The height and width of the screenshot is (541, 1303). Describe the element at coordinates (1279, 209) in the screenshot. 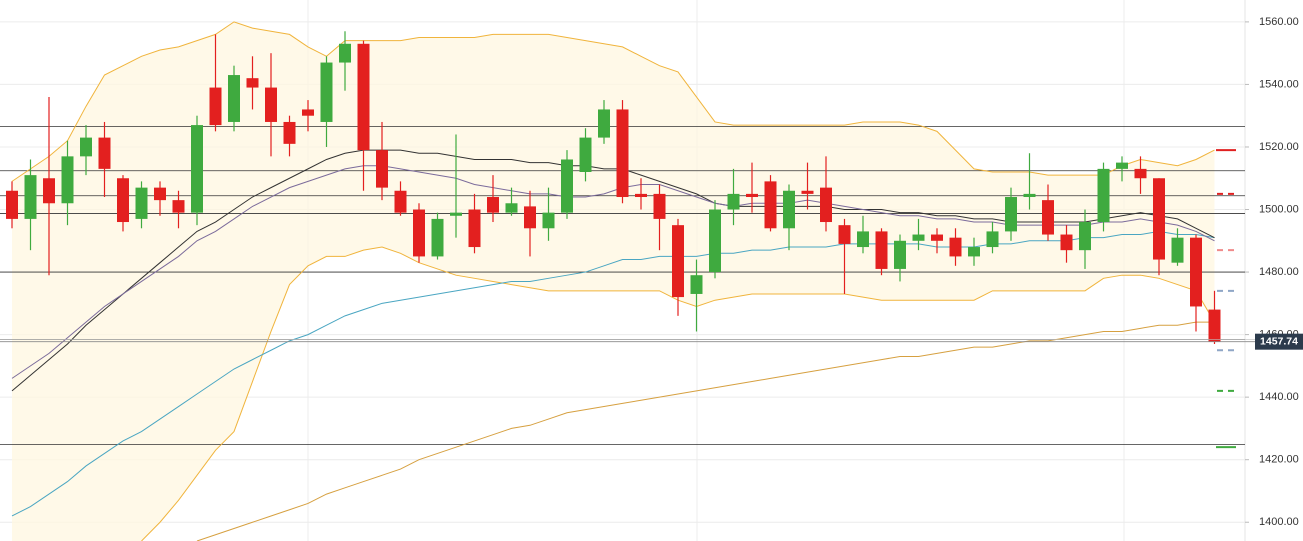

I see `y-tick-label: 1500.00` at that location.